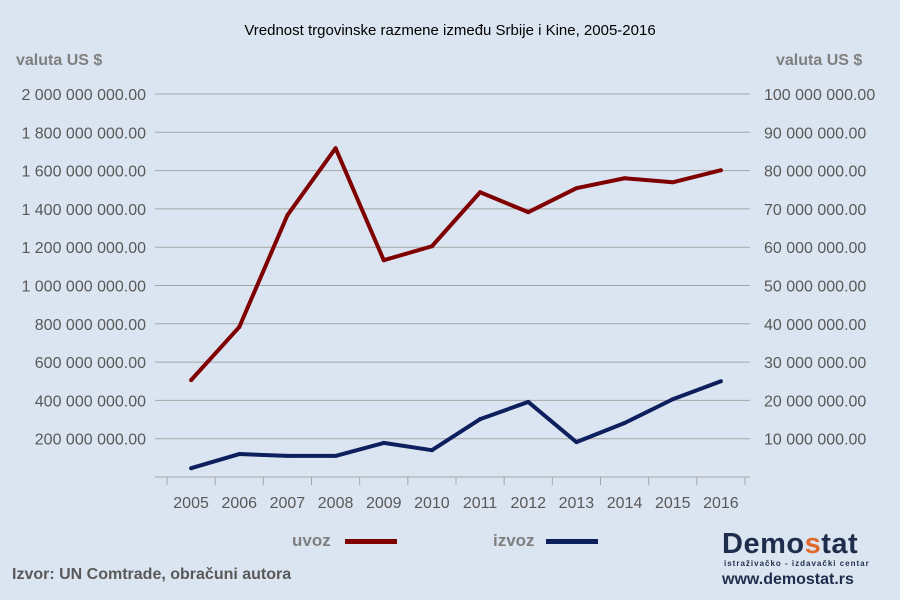  What do you see at coordinates (336, 503) in the screenshot?
I see `x-tick-label: 2008` at bounding box center [336, 503].